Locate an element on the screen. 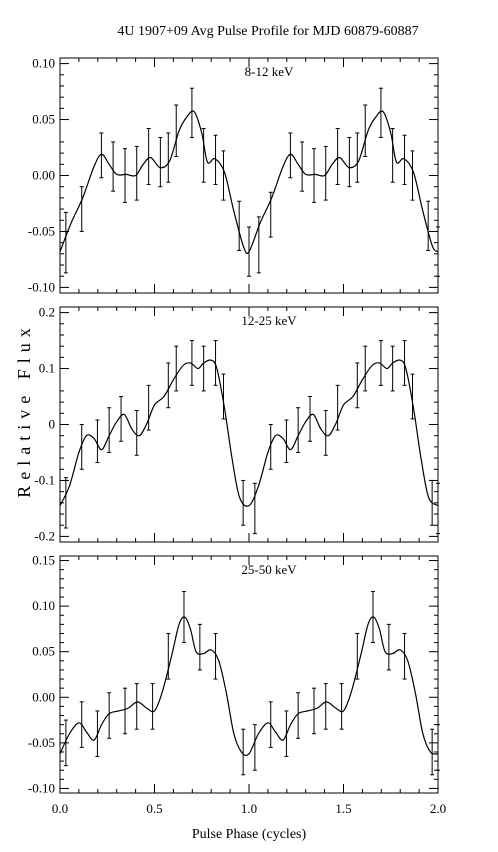 The width and height of the screenshot is (498, 852). x-axis-label: Pulse Phase (cycles) is located at coordinates (249, 834).